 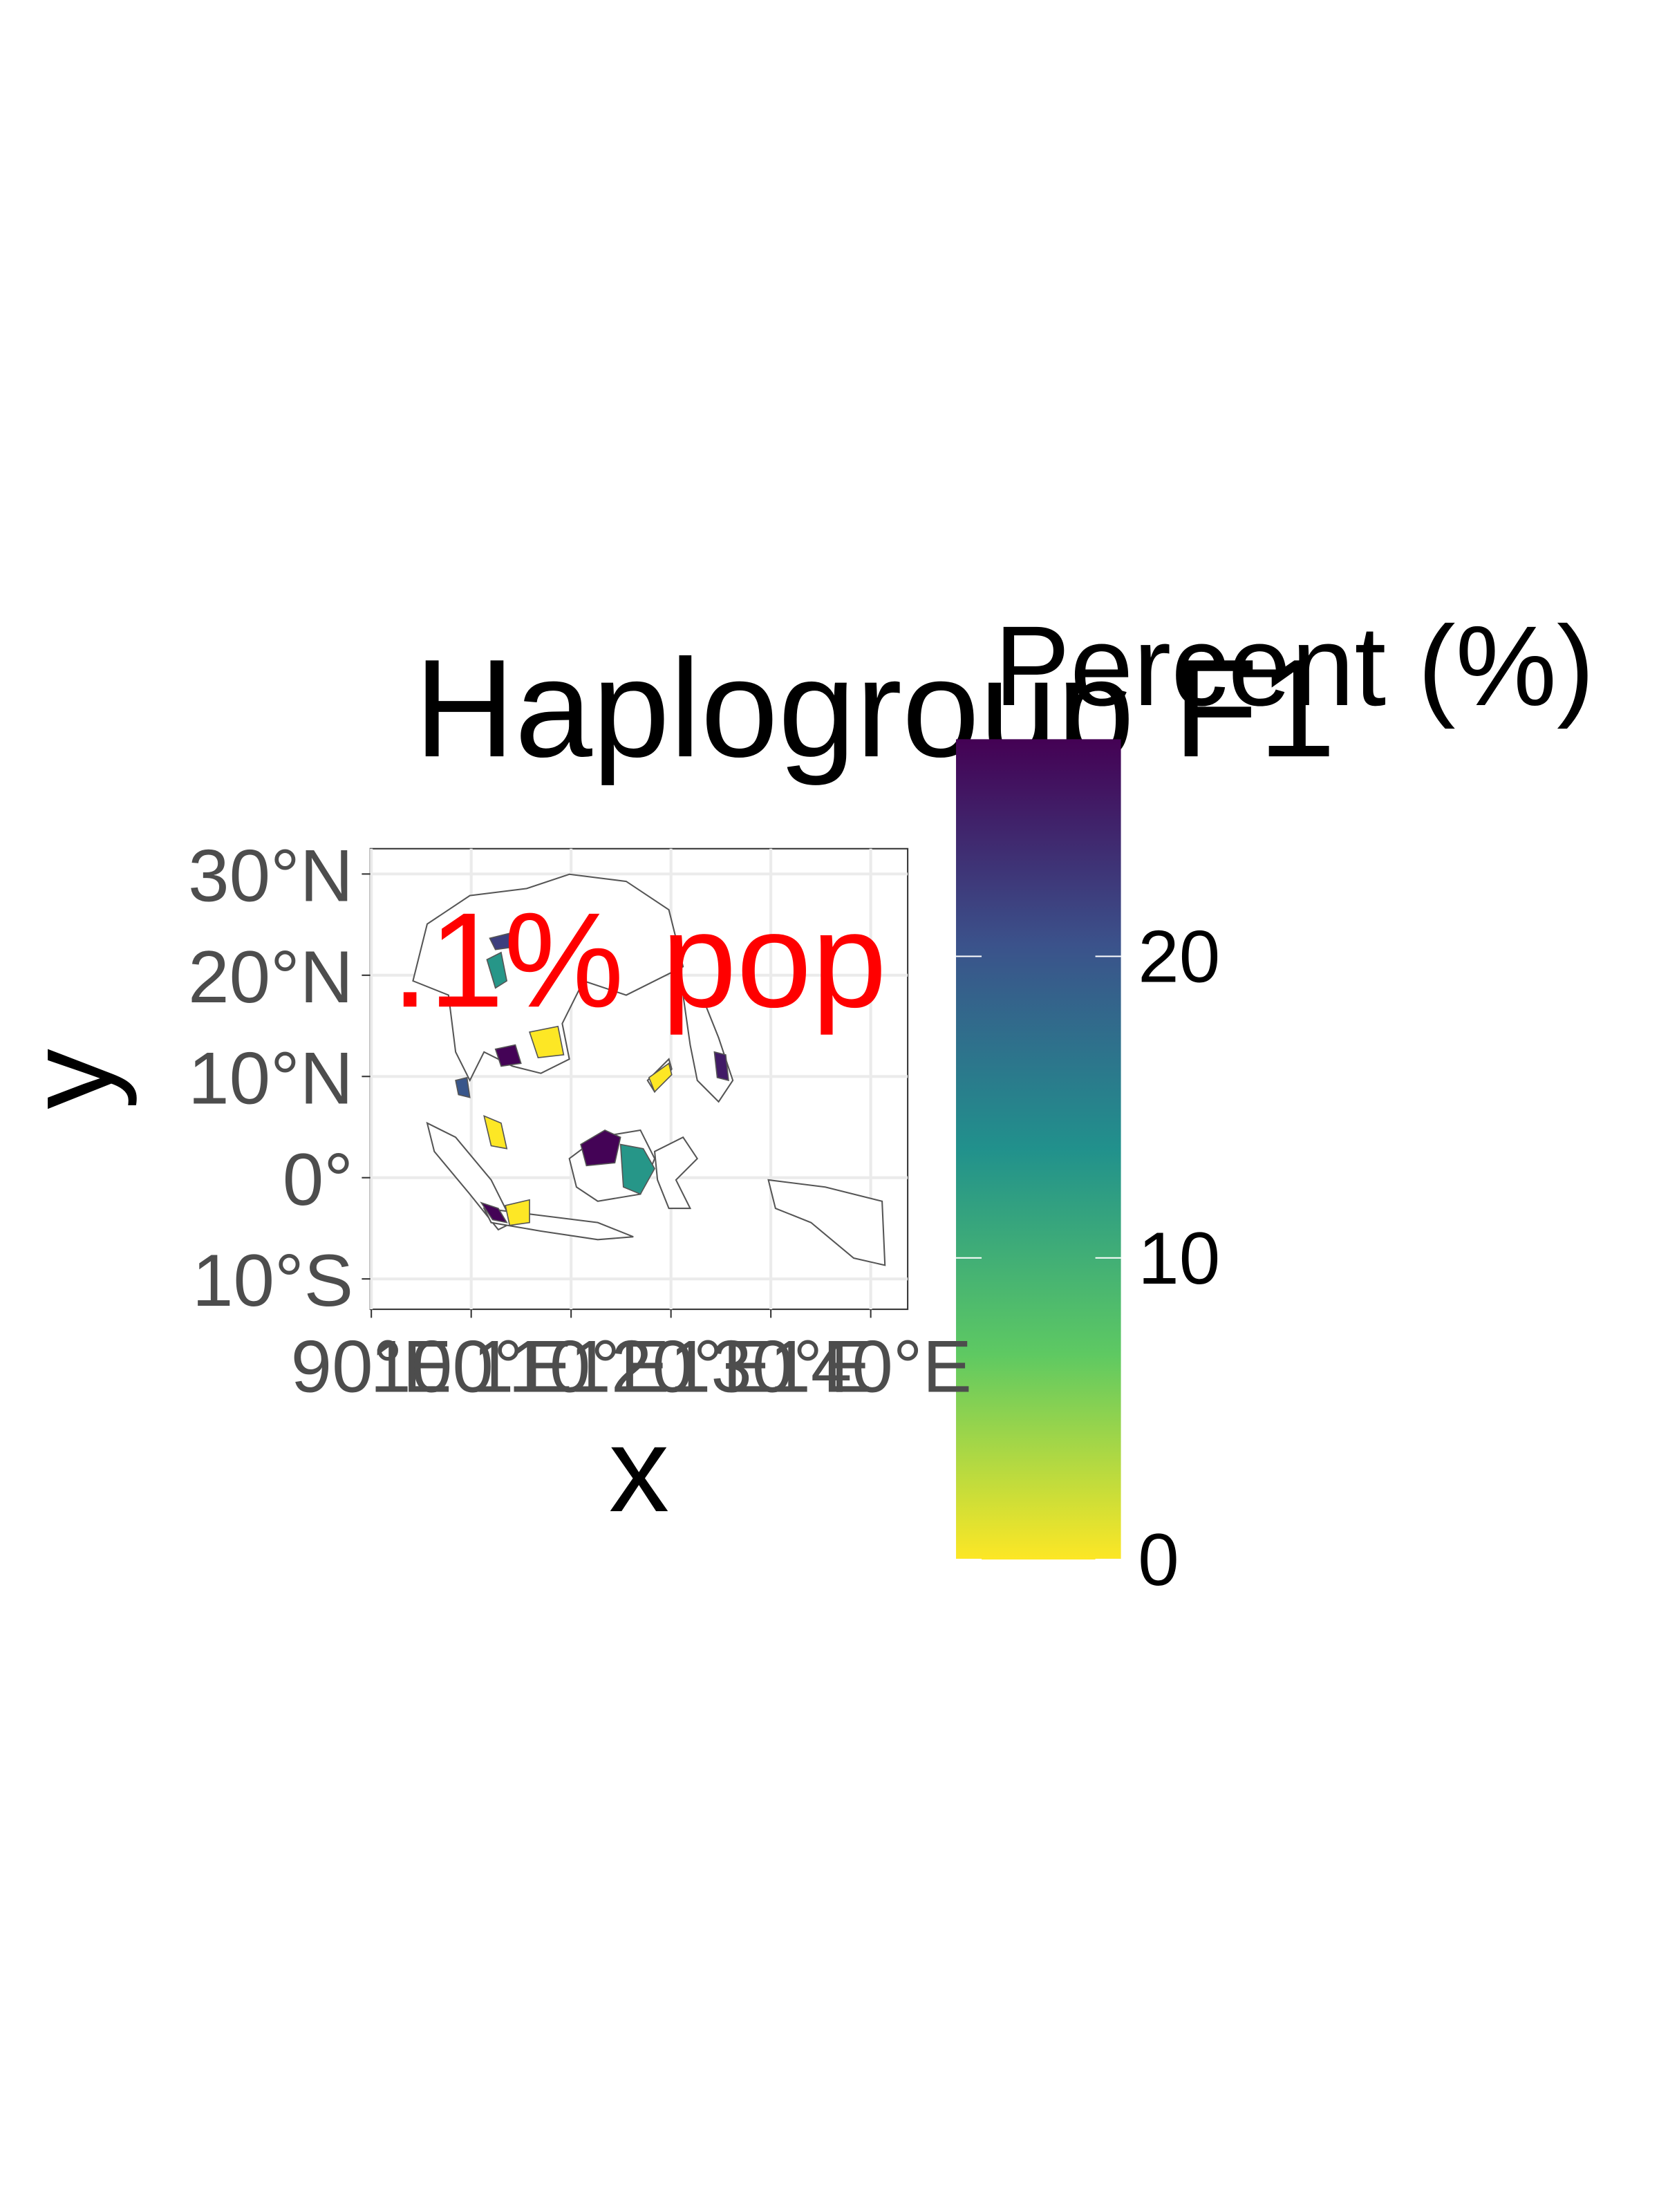 What do you see at coordinates (270, 976) in the screenshot?
I see `y-tick-label: 20°N` at bounding box center [270, 976].